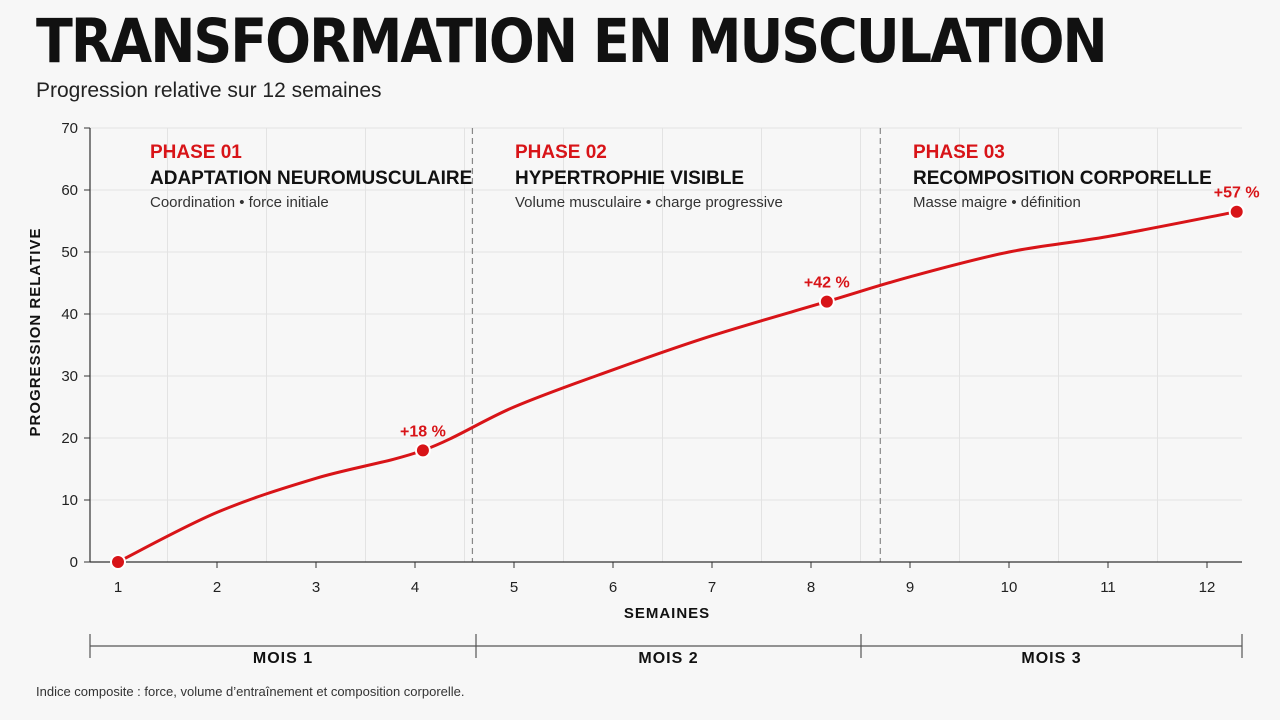  I want to click on phase-name: HYPERTROPHIE VISIBLE, so click(629, 178).